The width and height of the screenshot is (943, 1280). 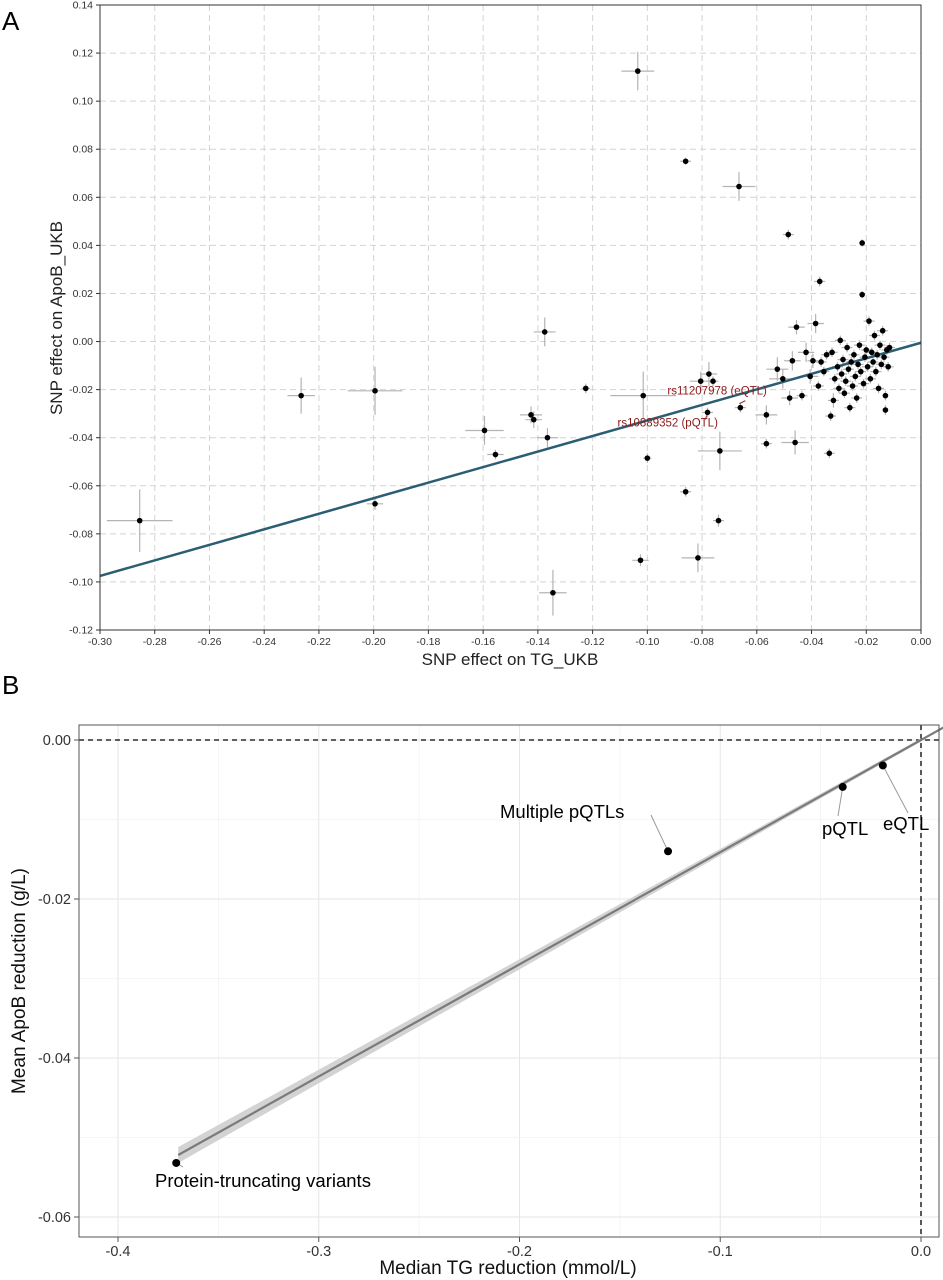 I want to click on x-tick-label: -0.30, so click(x=100, y=642).